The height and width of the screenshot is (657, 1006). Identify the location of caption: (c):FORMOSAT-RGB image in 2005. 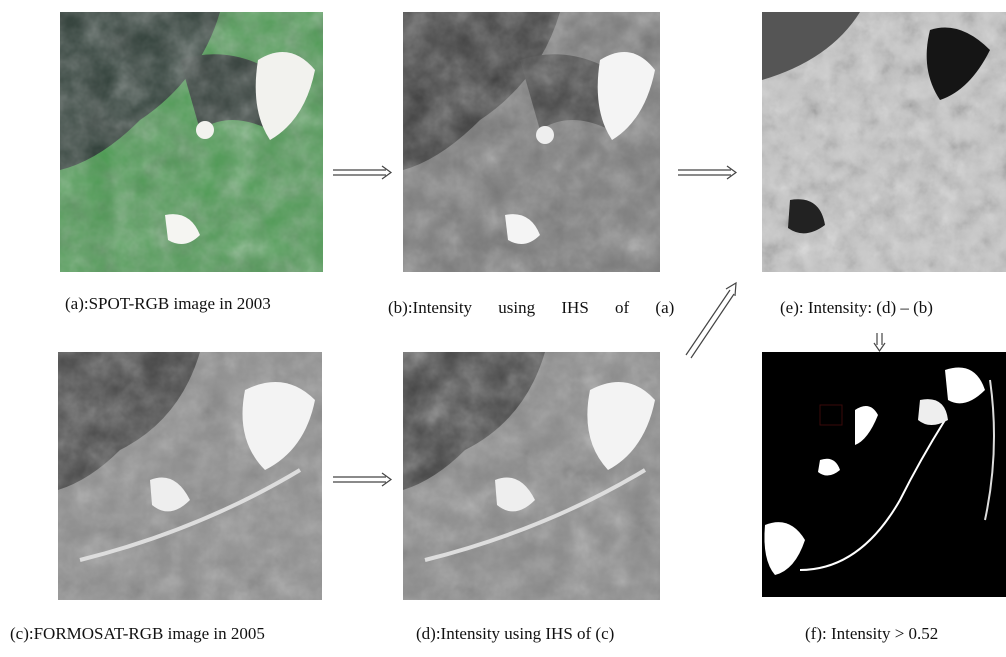
(137, 633).